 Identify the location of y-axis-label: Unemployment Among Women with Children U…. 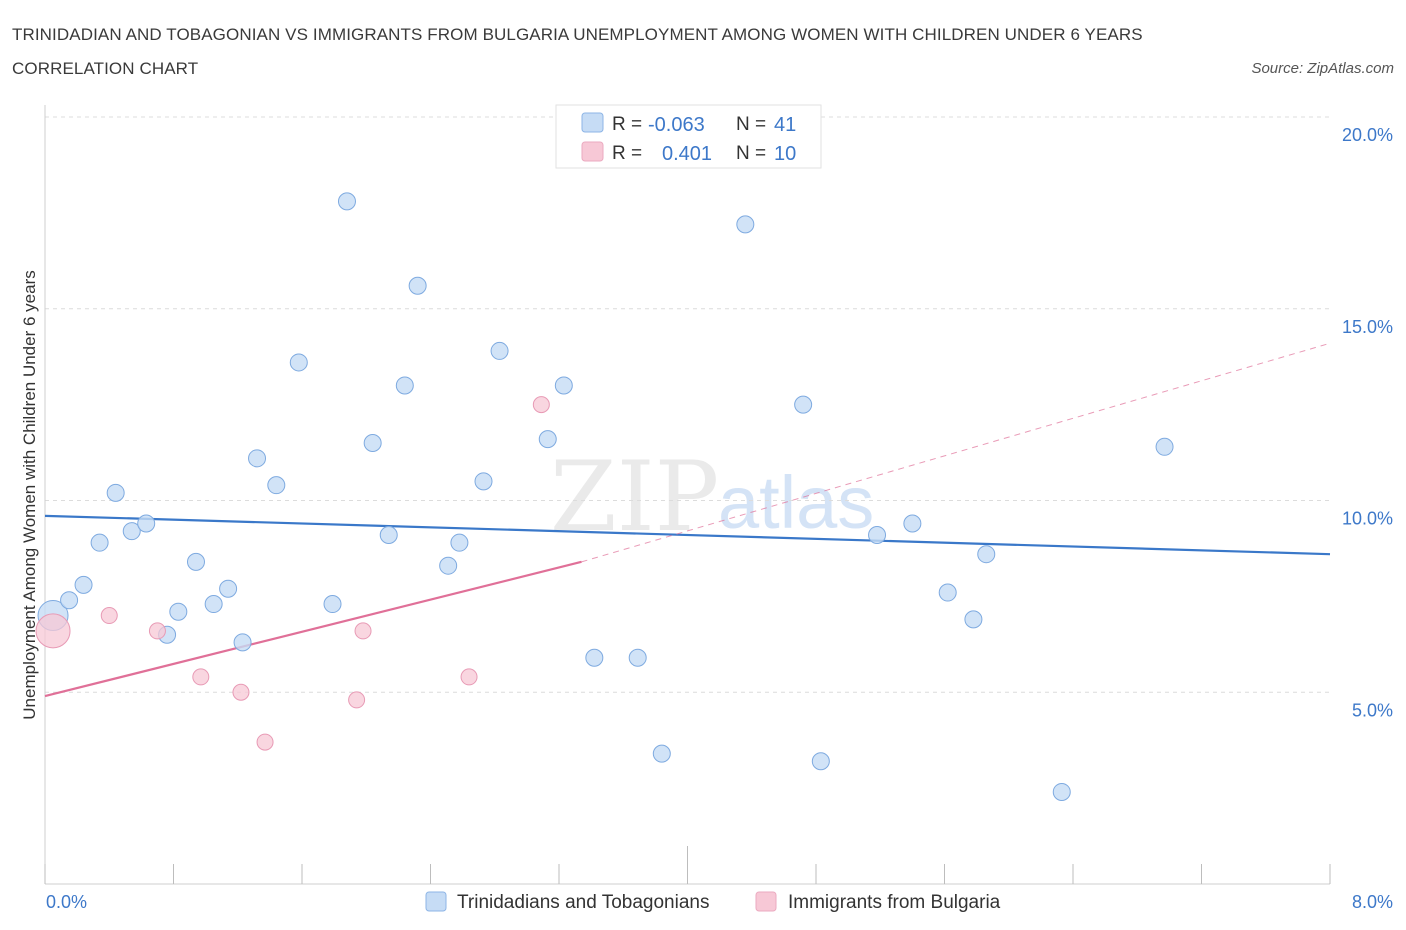
(29, 494).